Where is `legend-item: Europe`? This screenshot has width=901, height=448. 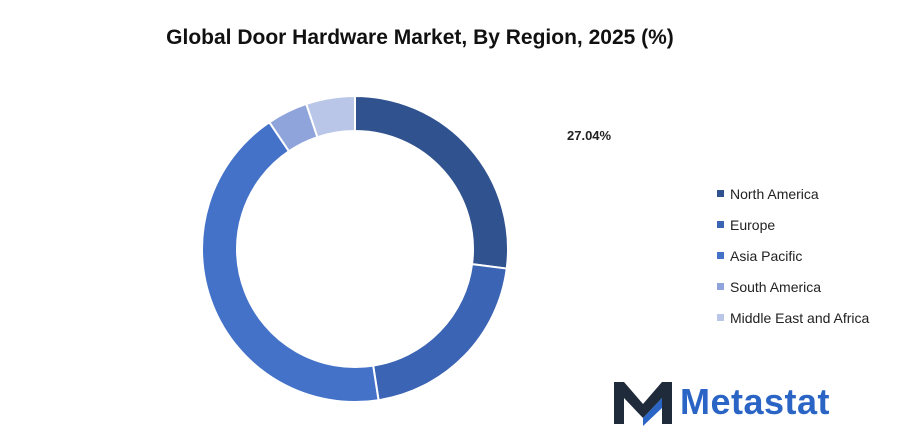 legend-item: Europe is located at coordinates (793, 224).